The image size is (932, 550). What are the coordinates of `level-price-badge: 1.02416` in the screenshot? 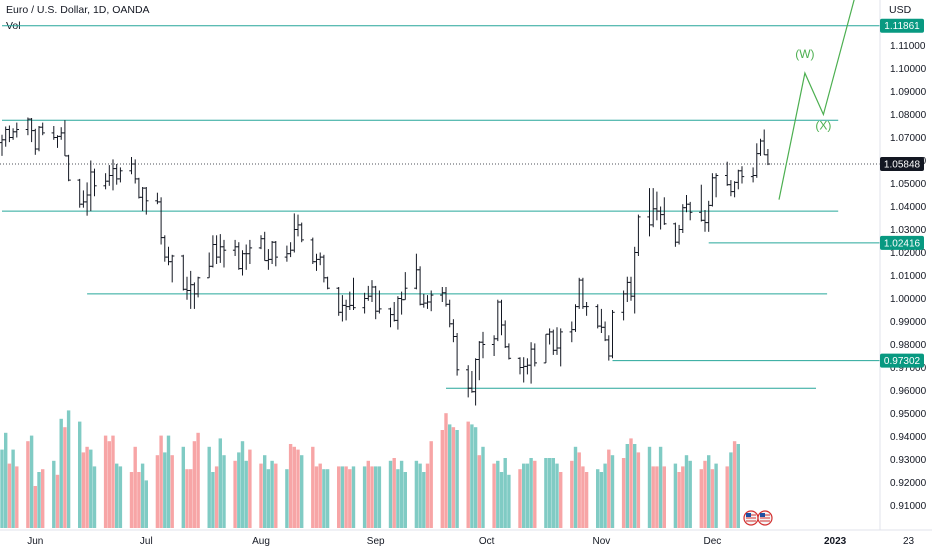 It's located at (902, 242).